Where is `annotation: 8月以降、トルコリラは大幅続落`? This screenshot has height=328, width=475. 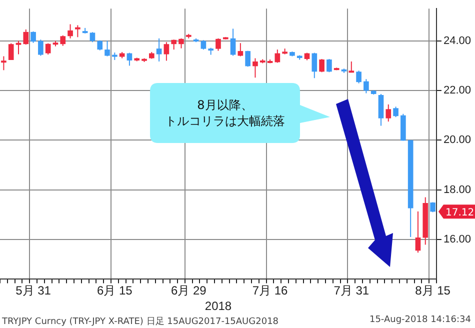
annotation: 8月以降、トルコリラは大幅続落 is located at coordinates (225, 113).